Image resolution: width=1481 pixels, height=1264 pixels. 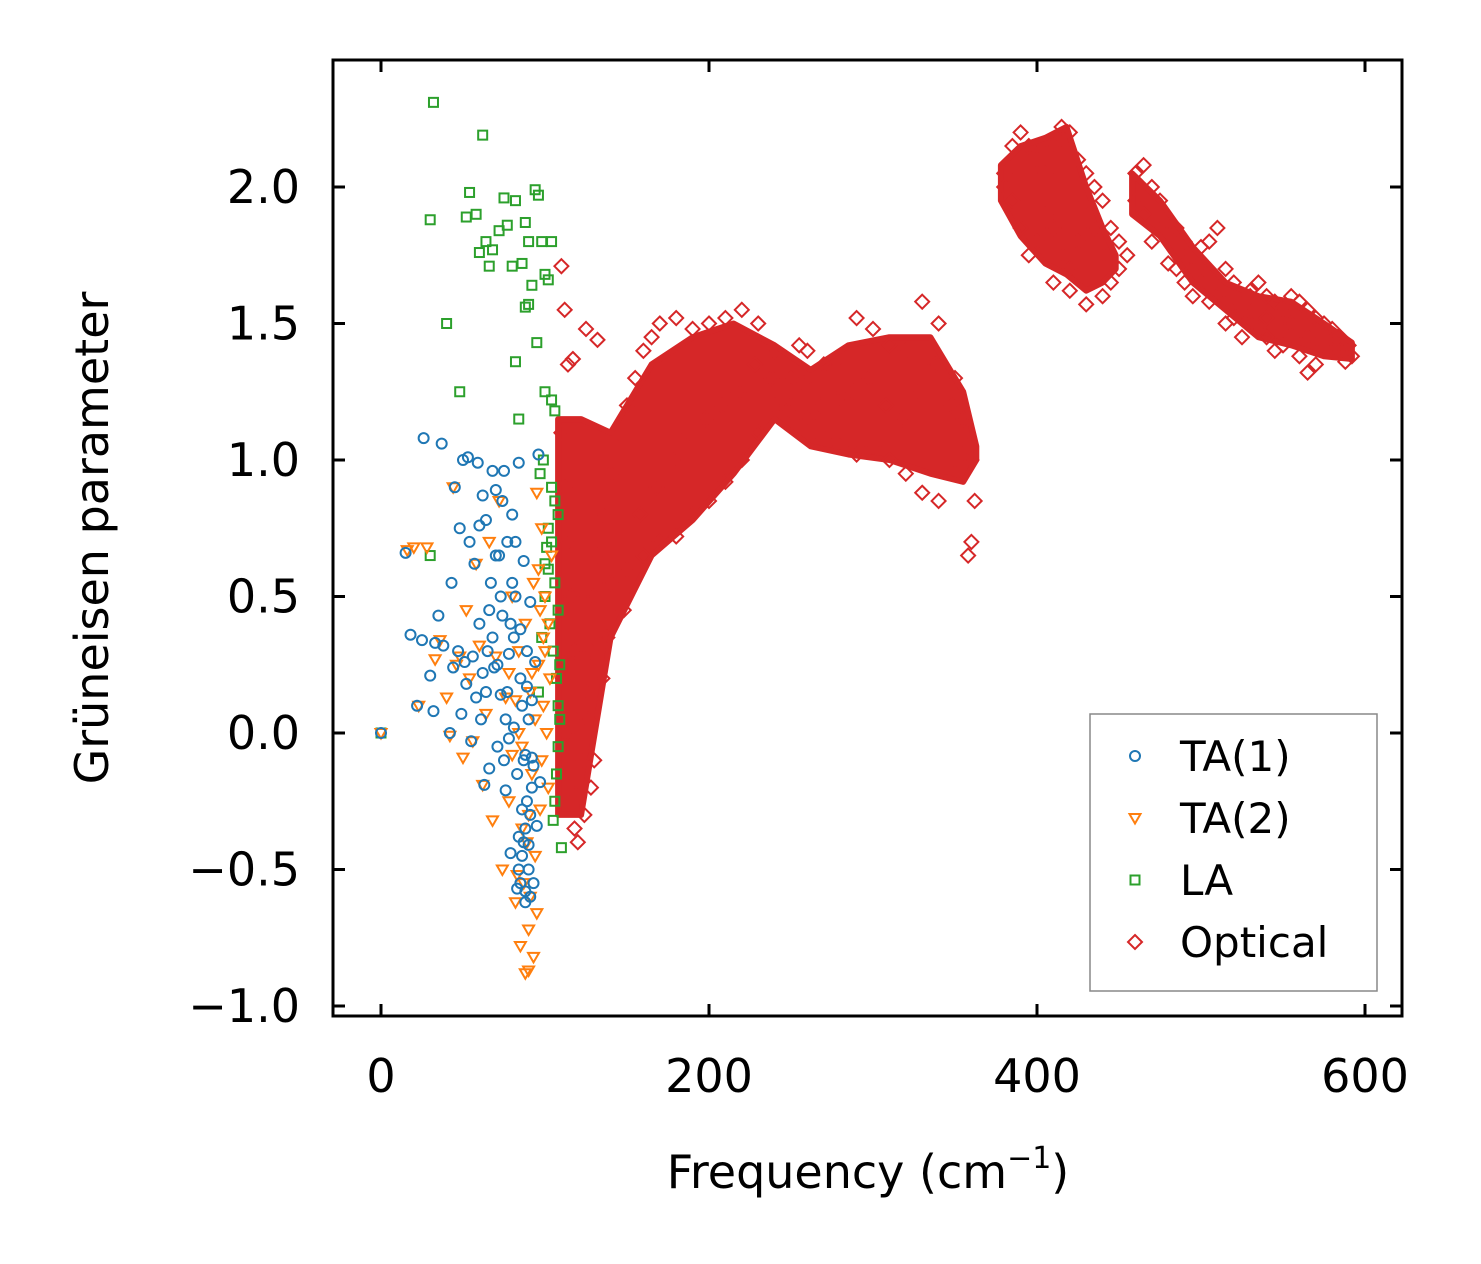 What do you see at coordinates (244, 870) in the screenshot?
I see `y-tick-label: −0.5` at bounding box center [244, 870].